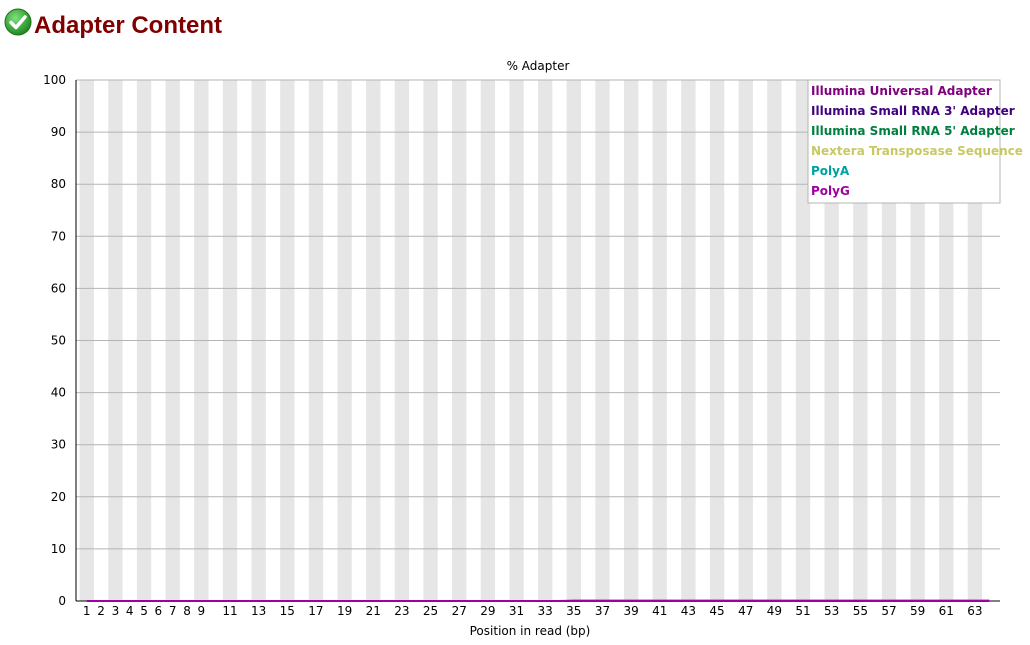  I want to click on x-tick-label-9: 9, so click(202, 611).